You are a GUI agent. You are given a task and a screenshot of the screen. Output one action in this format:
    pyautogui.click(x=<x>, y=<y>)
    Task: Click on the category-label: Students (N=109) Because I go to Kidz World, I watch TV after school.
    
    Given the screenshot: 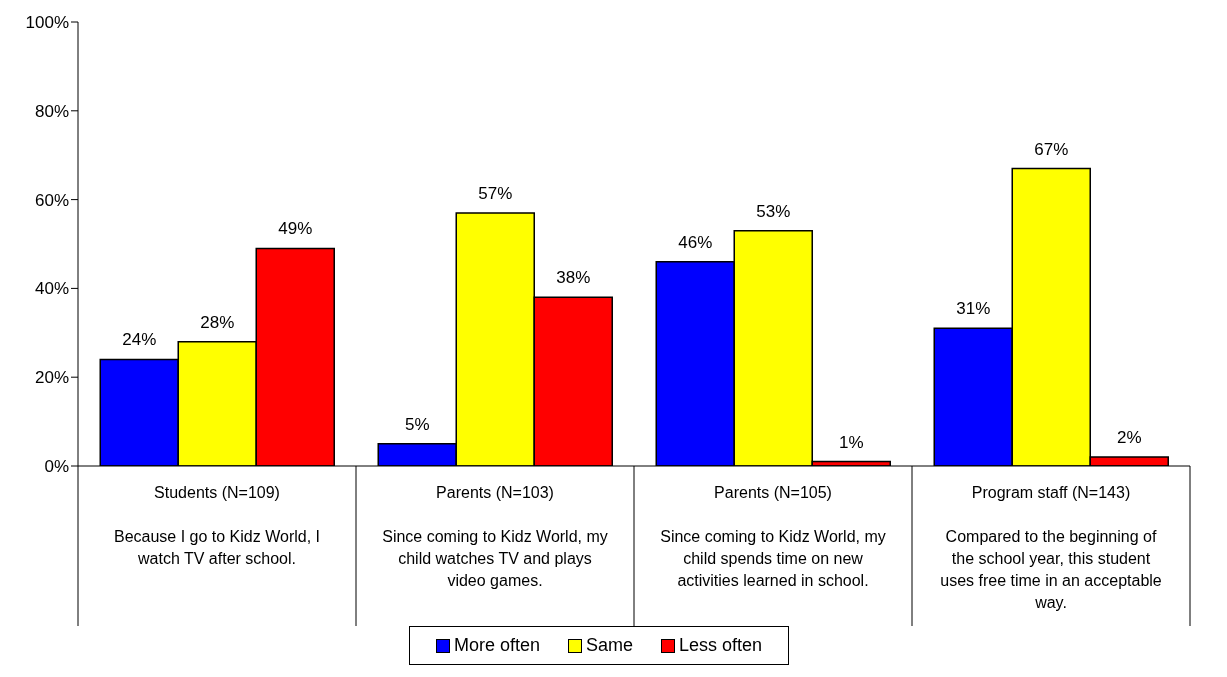 What is the action you would take?
    pyautogui.click(x=217, y=525)
    